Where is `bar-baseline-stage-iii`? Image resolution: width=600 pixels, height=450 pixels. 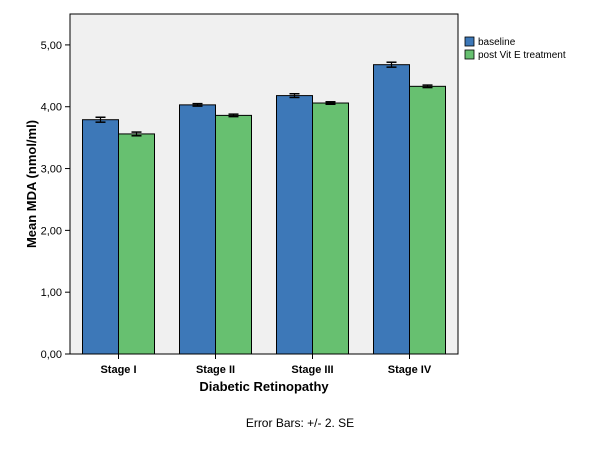 bar-baseline-stage-iii is located at coordinates (294, 225).